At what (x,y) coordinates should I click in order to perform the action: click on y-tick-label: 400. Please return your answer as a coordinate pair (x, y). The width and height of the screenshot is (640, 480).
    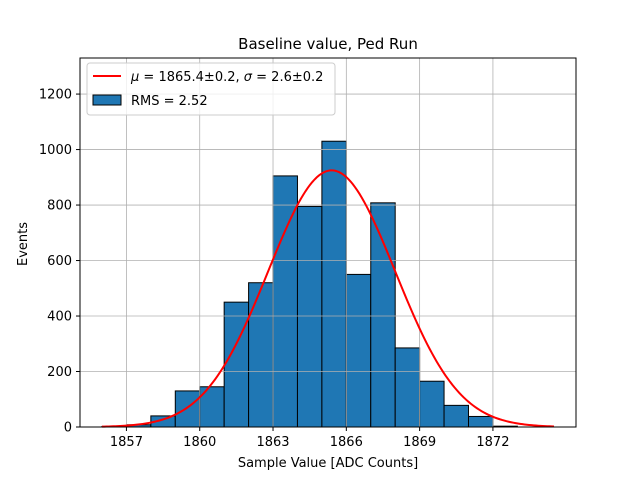
    Looking at the image, I should click on (59, 317).